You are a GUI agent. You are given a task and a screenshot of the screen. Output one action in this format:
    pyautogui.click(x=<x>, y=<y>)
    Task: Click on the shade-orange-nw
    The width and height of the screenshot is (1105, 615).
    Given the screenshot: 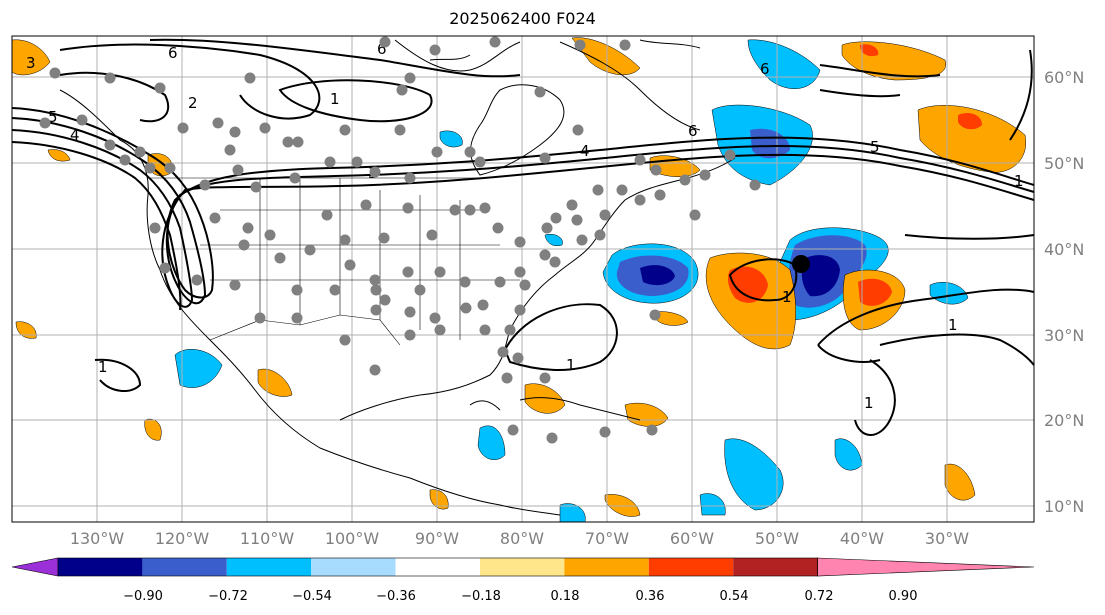 What is the action you would take?
    pyautogui.click(x=31, y=57)
    